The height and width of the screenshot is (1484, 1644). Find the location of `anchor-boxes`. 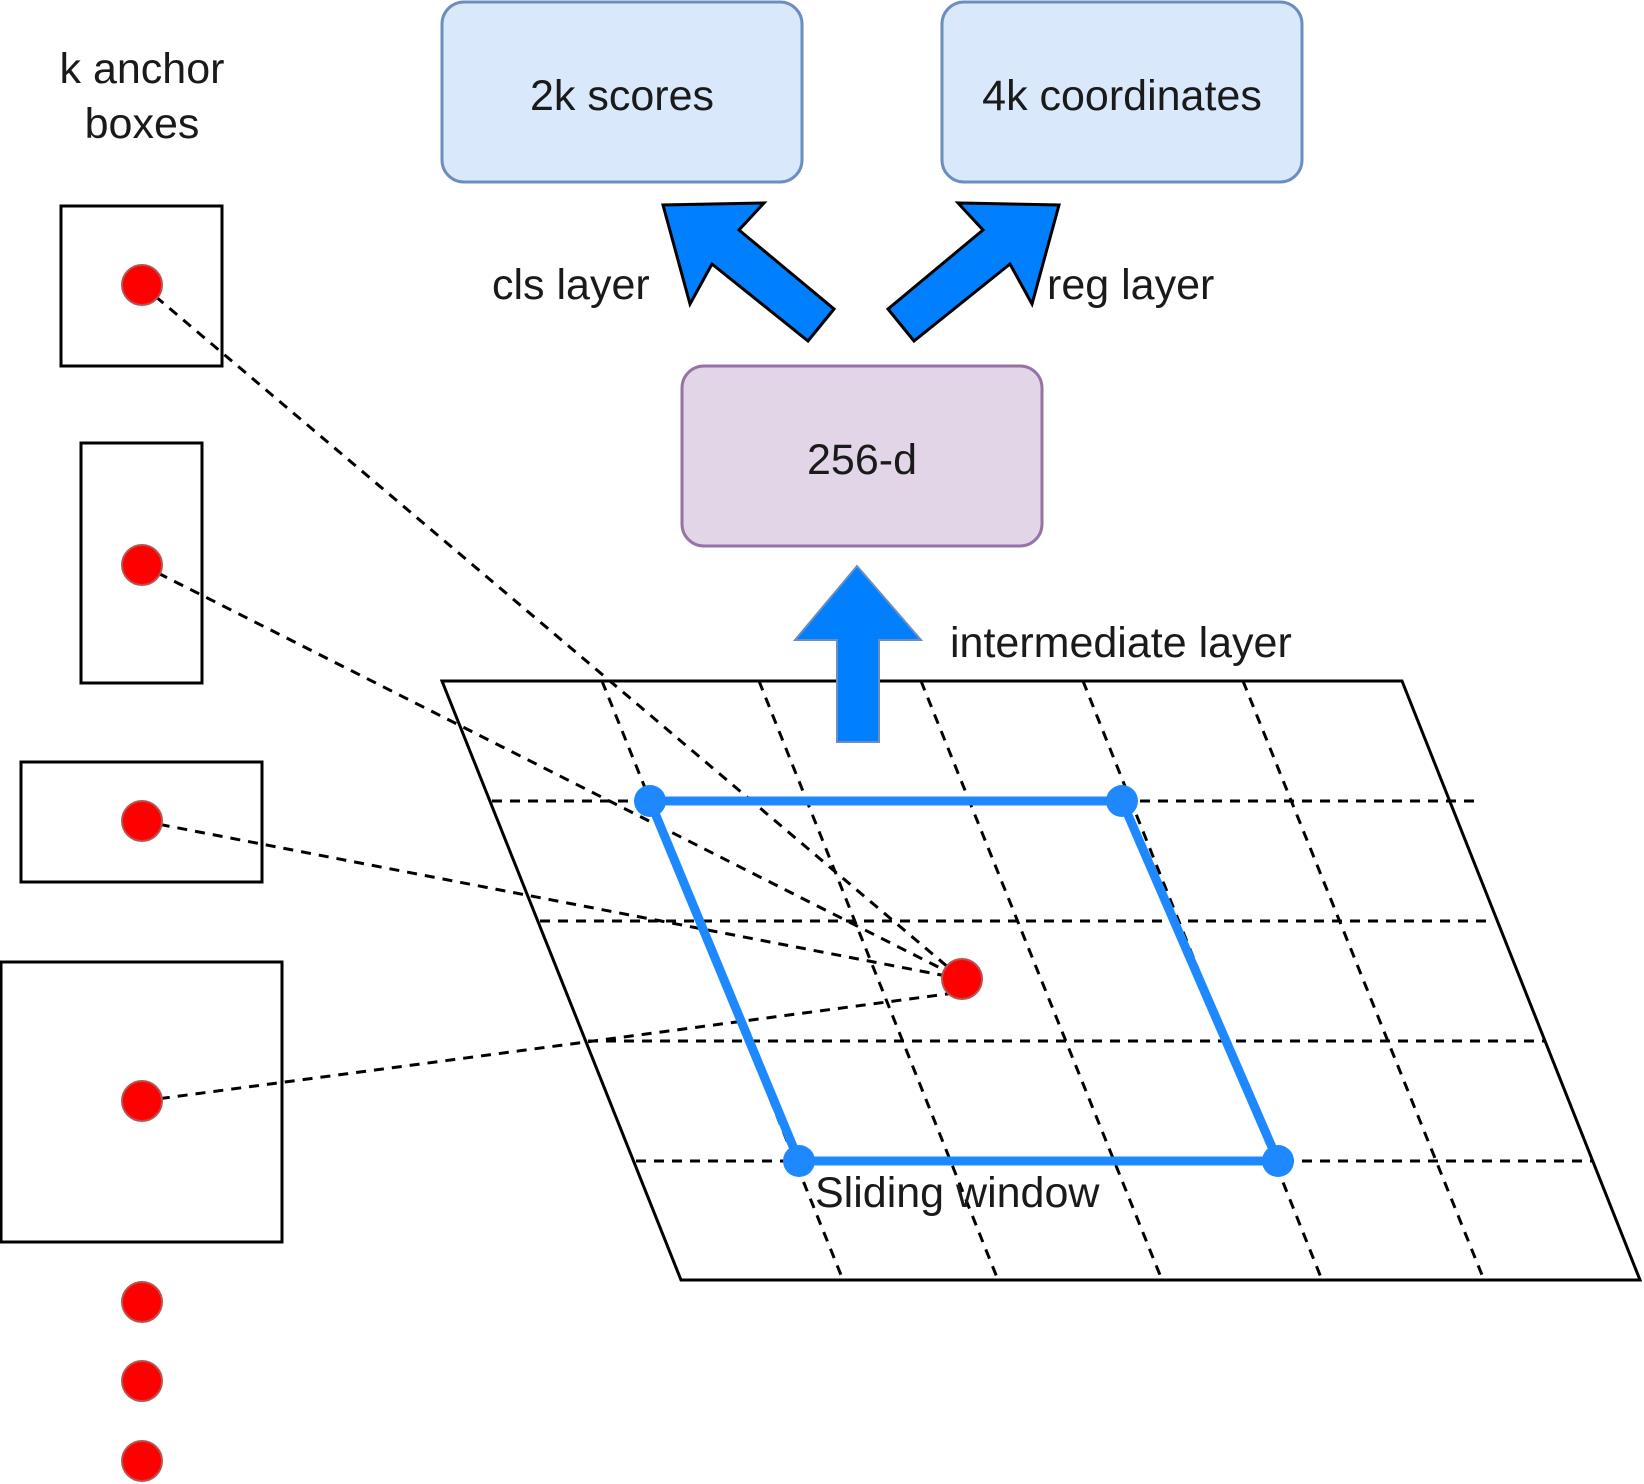

anchor-boxes is located at coordinates (142, 724).